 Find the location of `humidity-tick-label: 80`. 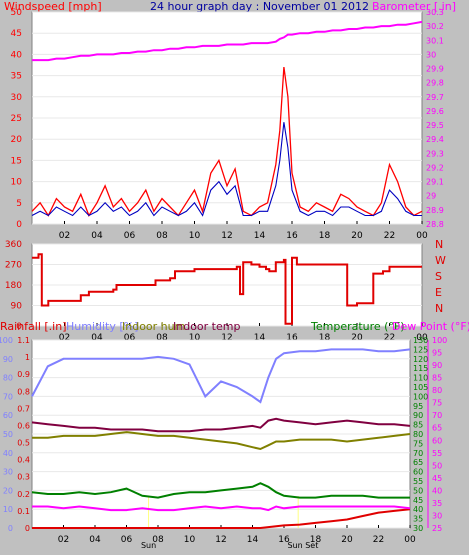

humidity-tick-label: 80 is located at coordinates (8, 378).